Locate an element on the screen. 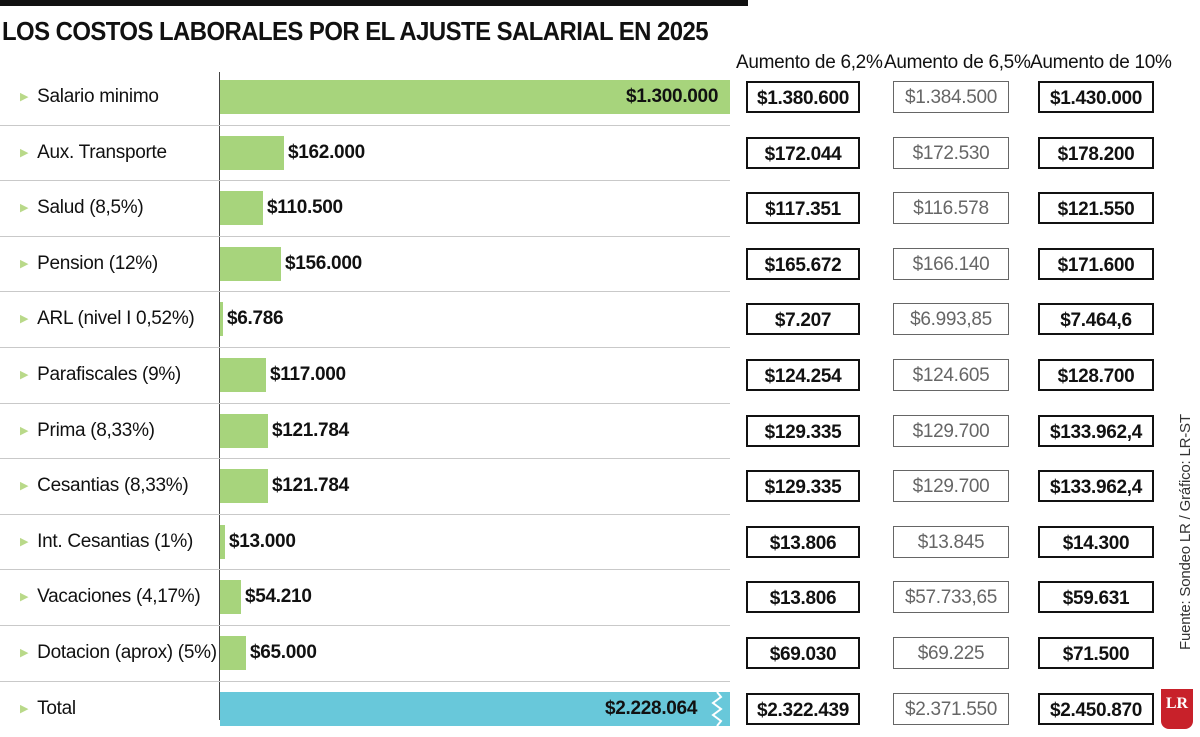 The height and width of the screenshot is (737, 1200). bar-value-label: $162.000 is located at coordinates (326, 152).